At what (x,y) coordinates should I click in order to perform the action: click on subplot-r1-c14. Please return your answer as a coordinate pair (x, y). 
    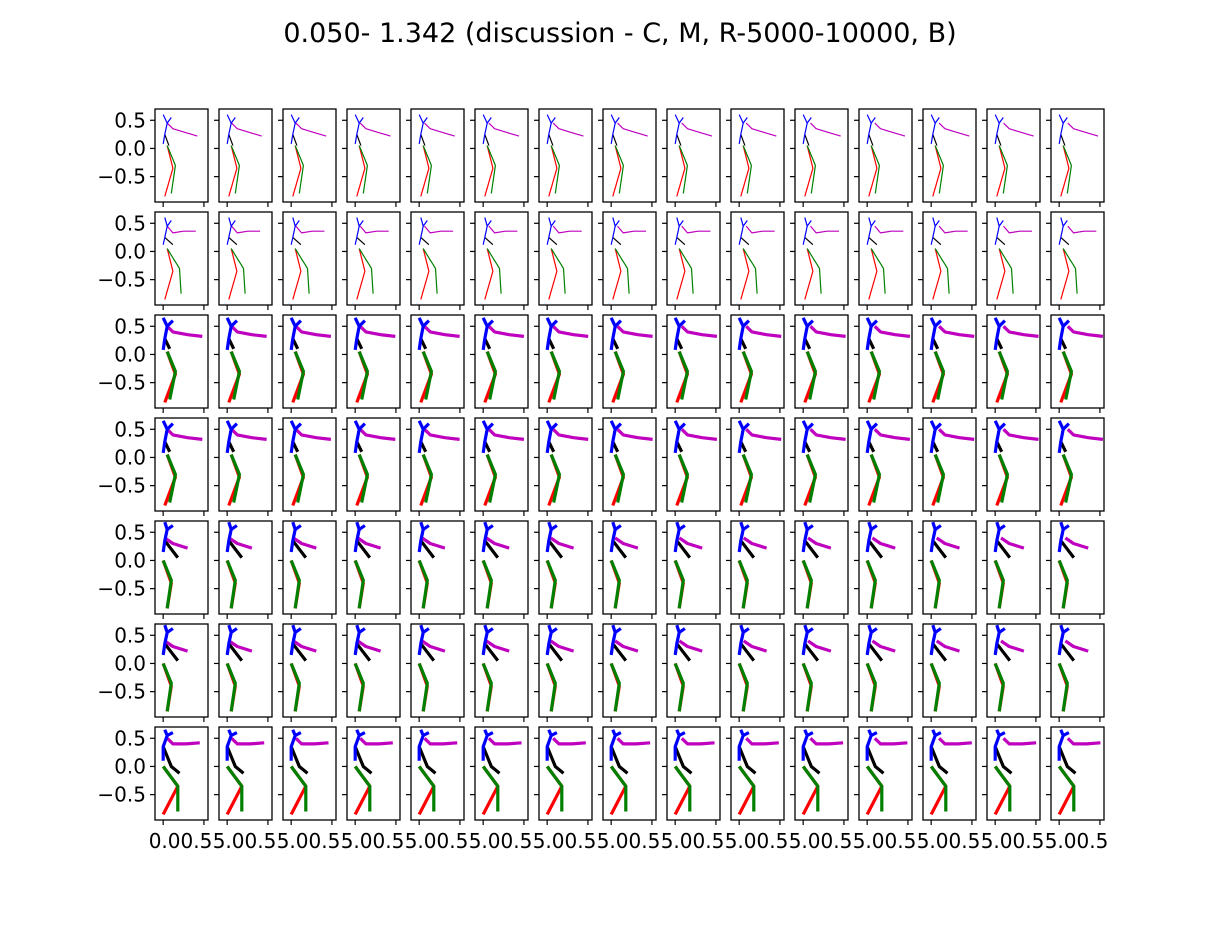
    Looking at the image, I should click on (1011, 157).